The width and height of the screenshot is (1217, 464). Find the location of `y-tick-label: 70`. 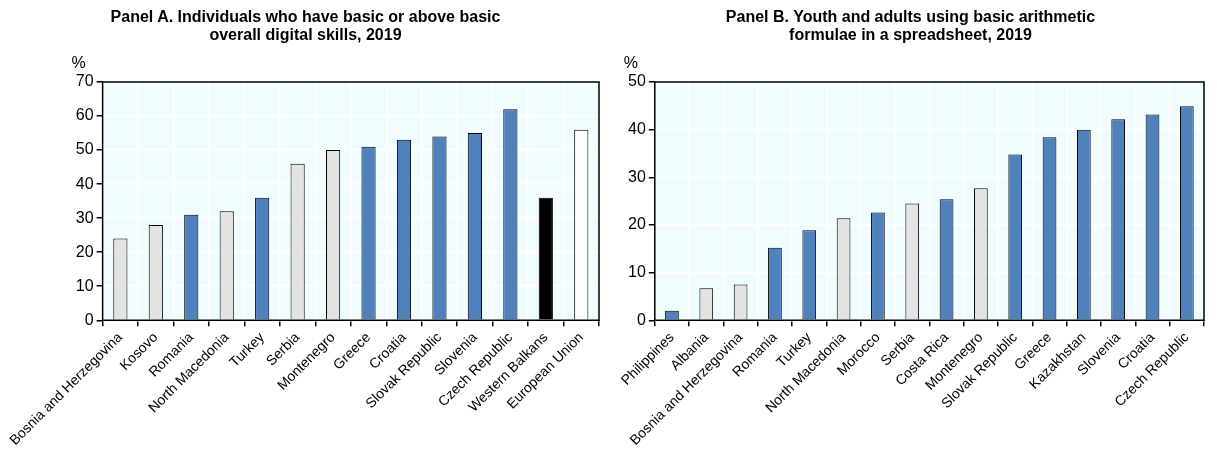

y-tick-label: 70 is located at coordinates (84, 81).